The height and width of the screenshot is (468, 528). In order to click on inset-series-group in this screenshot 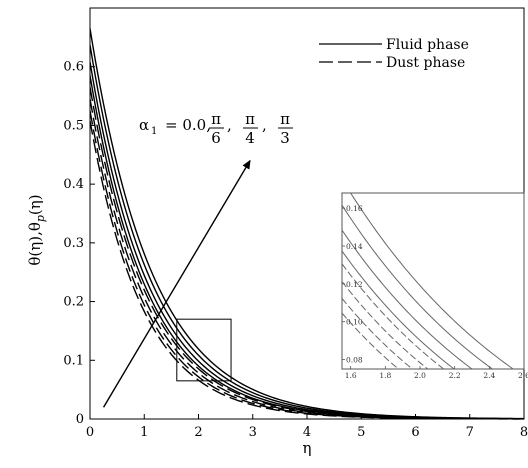, I will do `click(428, 281)`.